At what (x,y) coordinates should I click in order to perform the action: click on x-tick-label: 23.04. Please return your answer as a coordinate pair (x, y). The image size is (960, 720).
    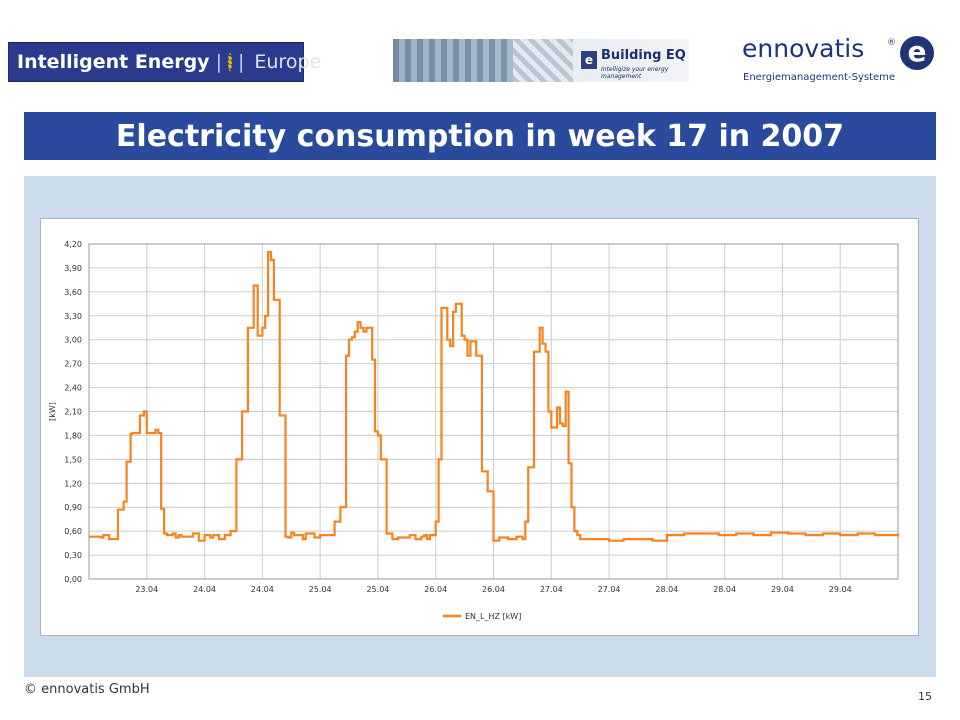
    Looking at the image, I should click on (146, 589).